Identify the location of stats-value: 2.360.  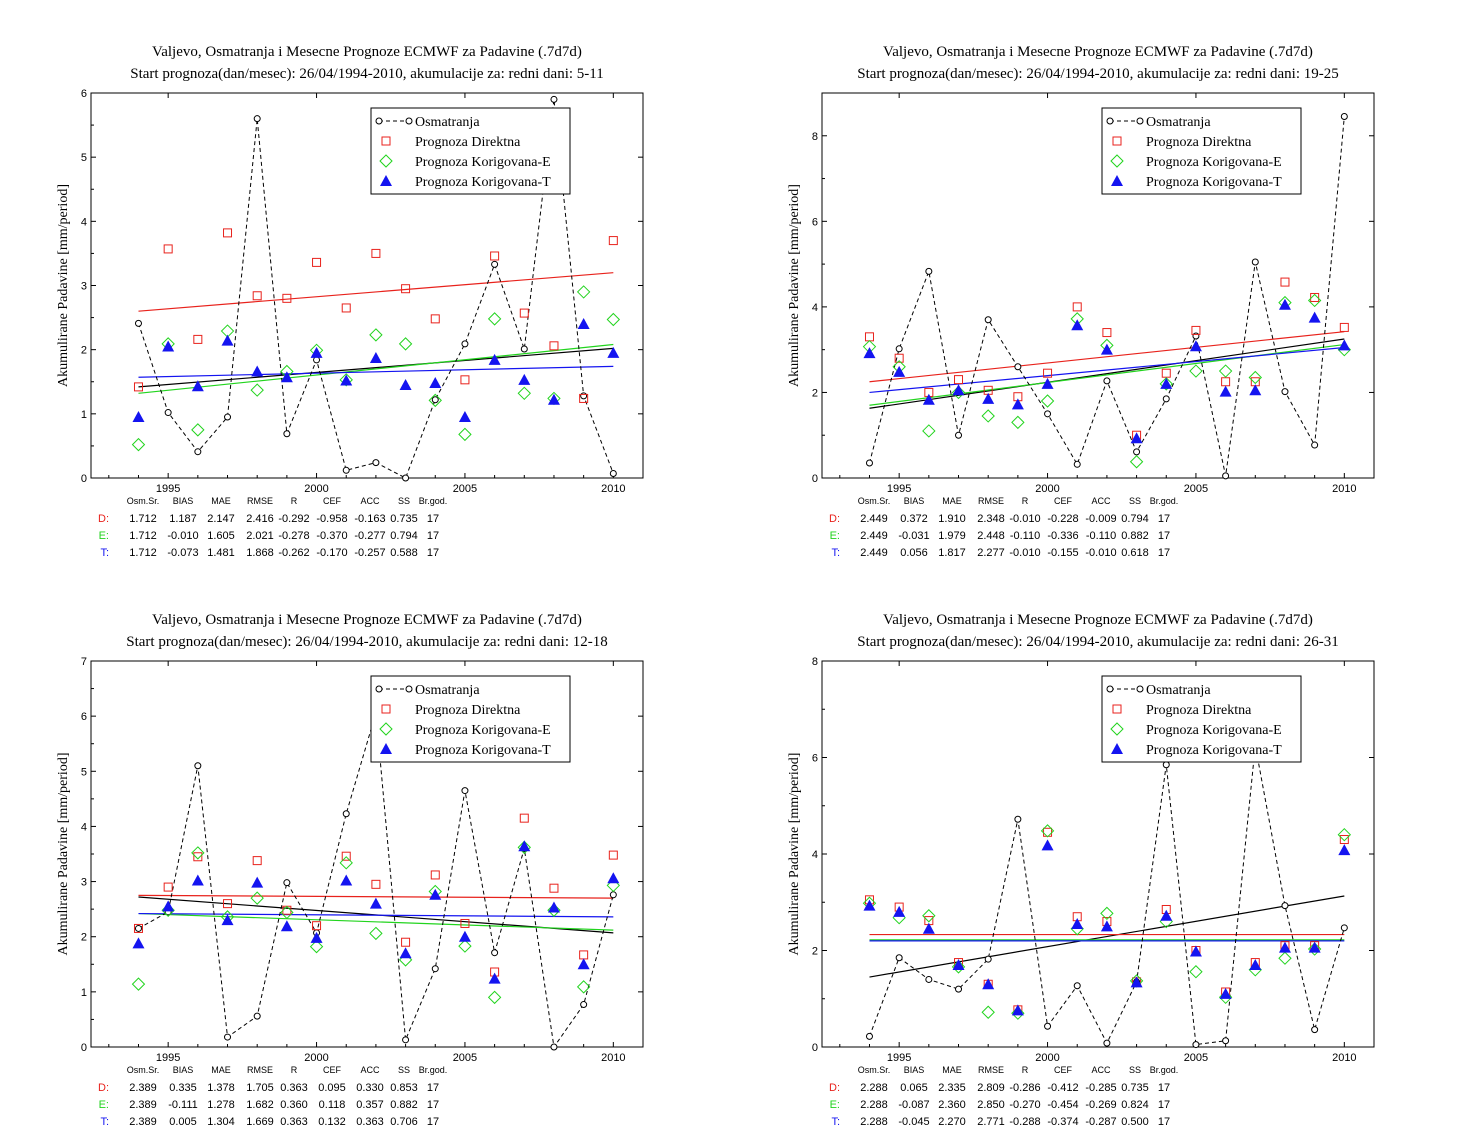
(952, 1105).